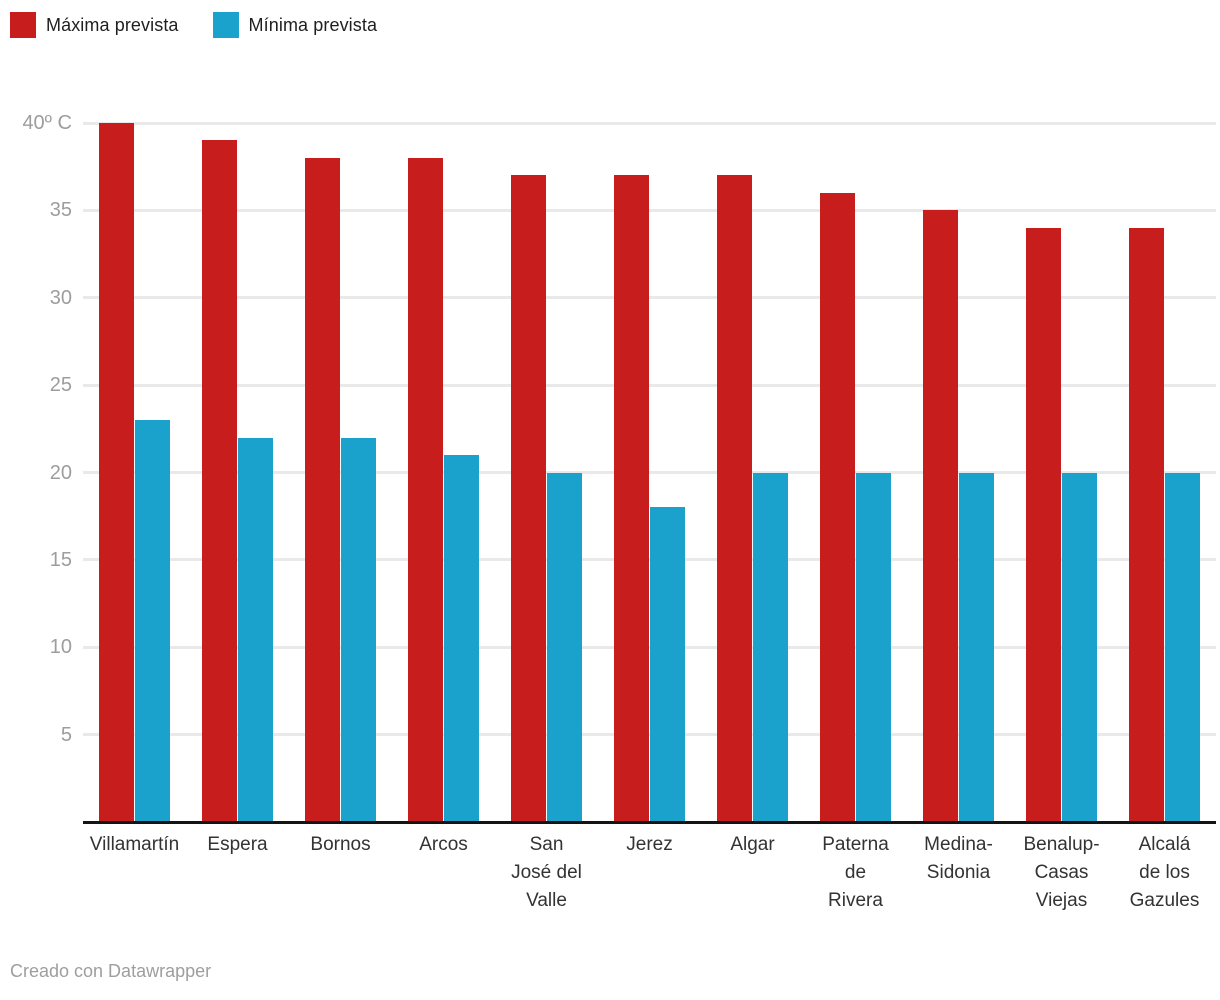  Describe the element at coordinates (225, 25) in the screenshot. I see `minima-swatch-icon` at that location.